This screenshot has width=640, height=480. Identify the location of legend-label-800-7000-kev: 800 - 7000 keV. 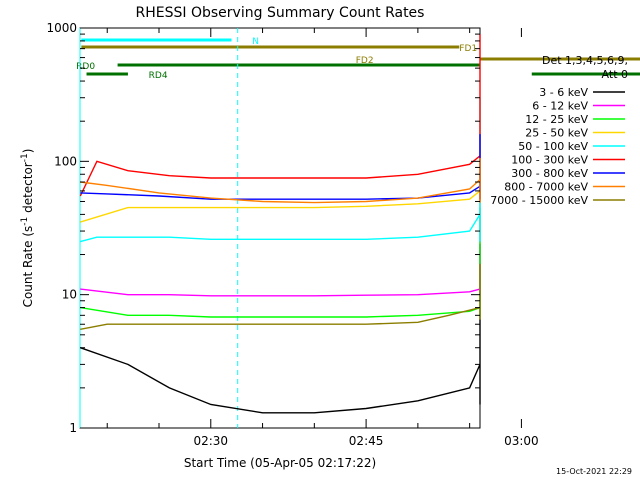
(546, 187).